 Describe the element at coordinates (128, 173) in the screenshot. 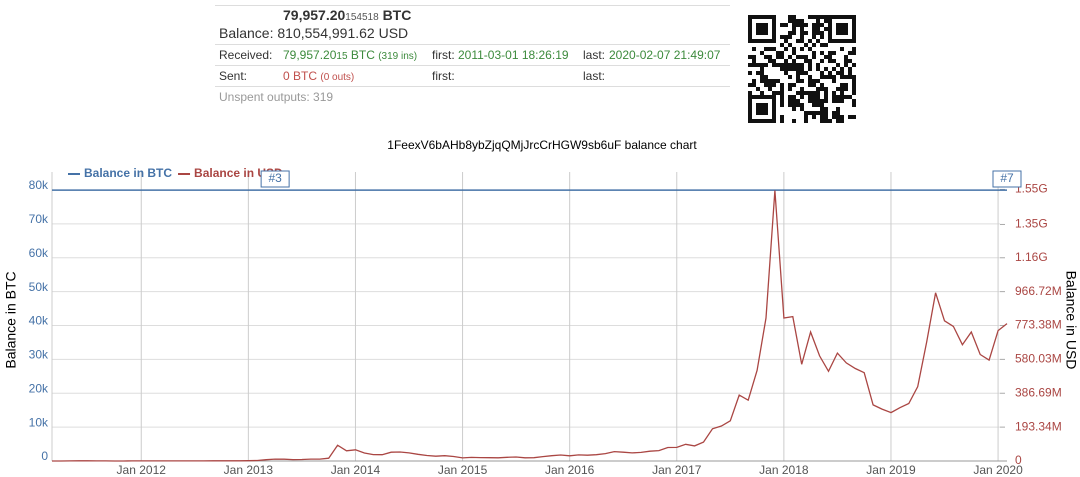

I see `legend-label: Balance in BTC` at that location.